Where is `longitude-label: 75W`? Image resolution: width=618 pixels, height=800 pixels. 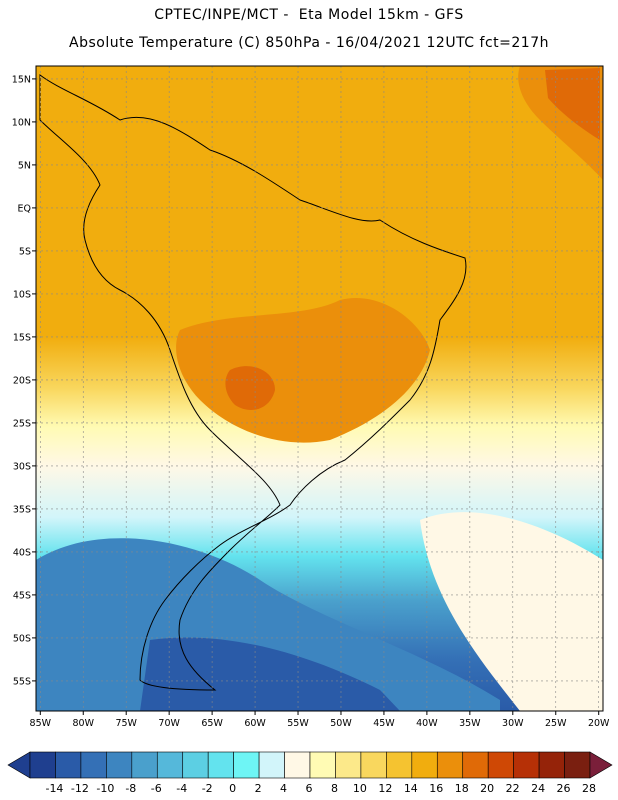 longitude-label: 75W is located at coordinates (126, 723).